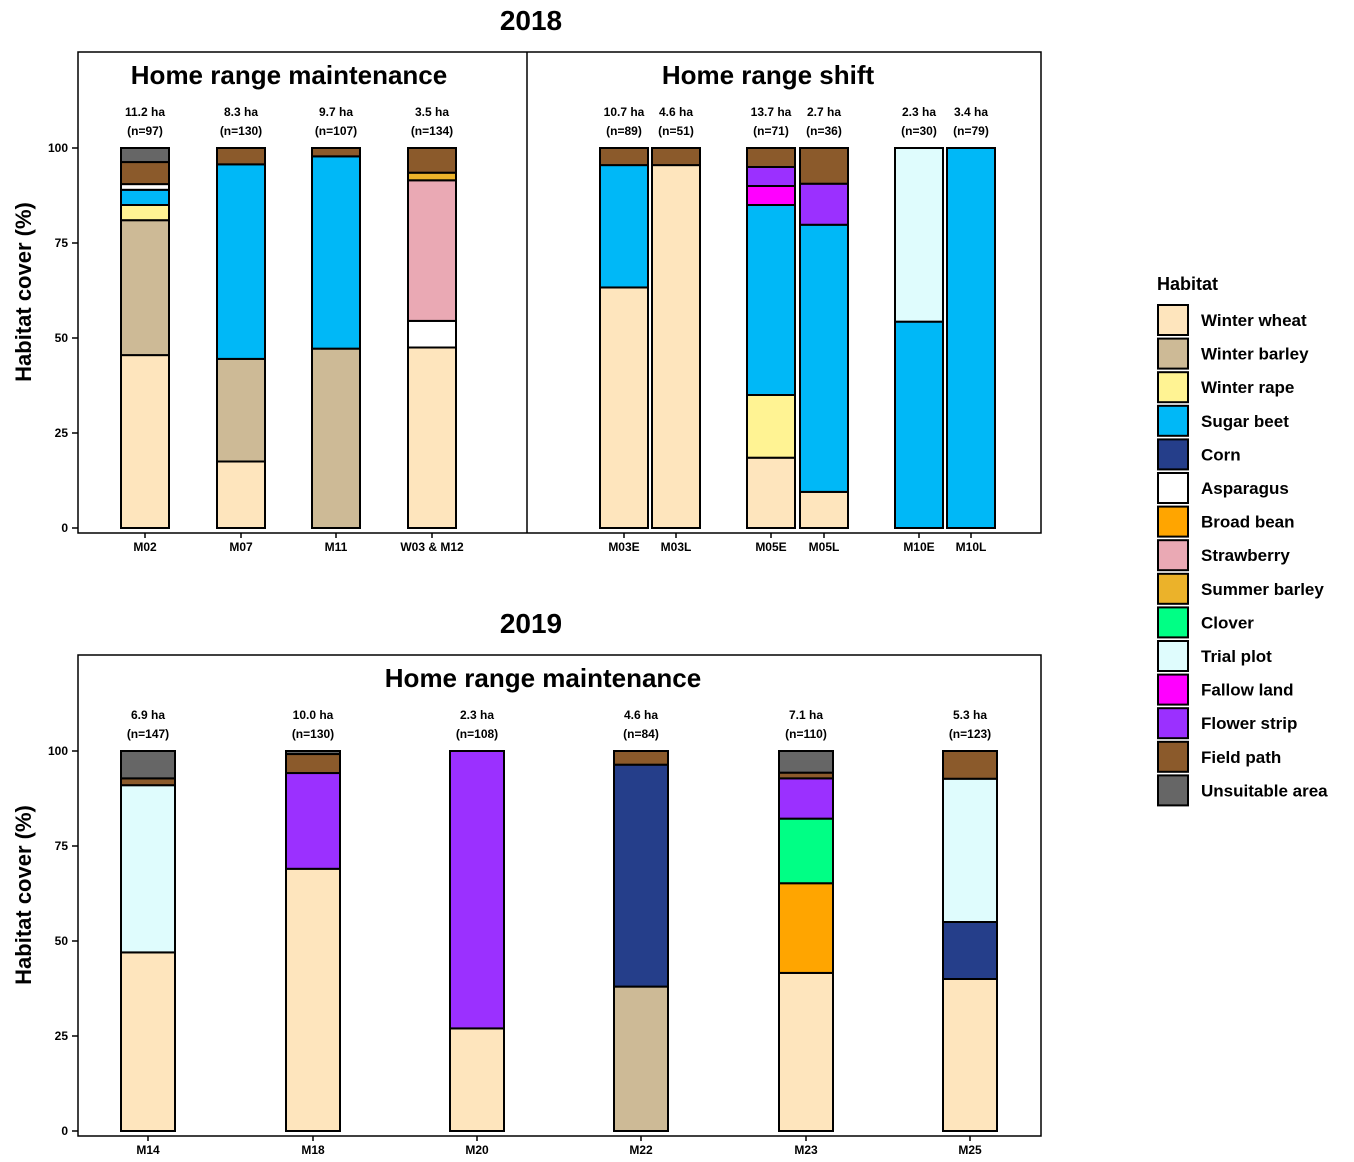  What do you see at coordinates (806, 715) in the screenshot?
I see `bar-area-label: 7.1 ha` at bounding box center [806, 715].